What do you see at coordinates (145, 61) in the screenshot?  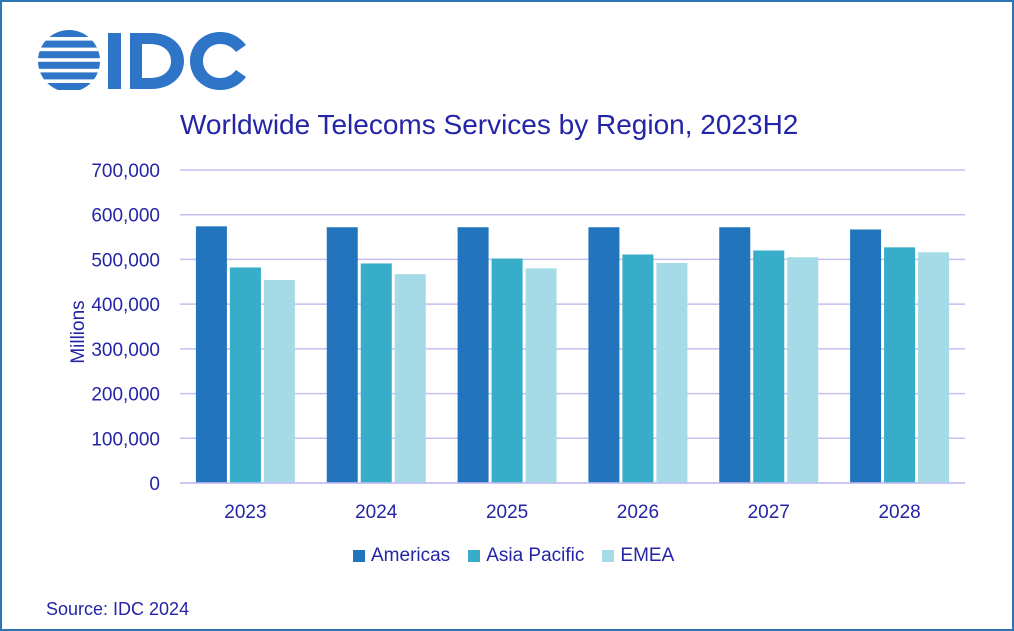 I see `idc-logo` at bounding box center [145, 61].